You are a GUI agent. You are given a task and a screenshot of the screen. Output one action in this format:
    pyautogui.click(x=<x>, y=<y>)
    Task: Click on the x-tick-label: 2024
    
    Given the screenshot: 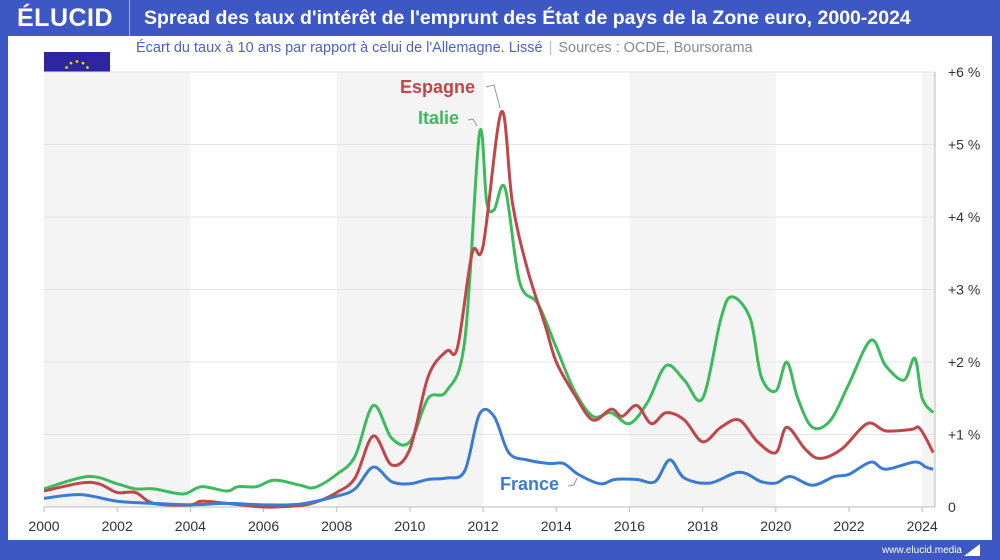 What is the action you would take?
    pyautogui.click(x=922, y=526)
    